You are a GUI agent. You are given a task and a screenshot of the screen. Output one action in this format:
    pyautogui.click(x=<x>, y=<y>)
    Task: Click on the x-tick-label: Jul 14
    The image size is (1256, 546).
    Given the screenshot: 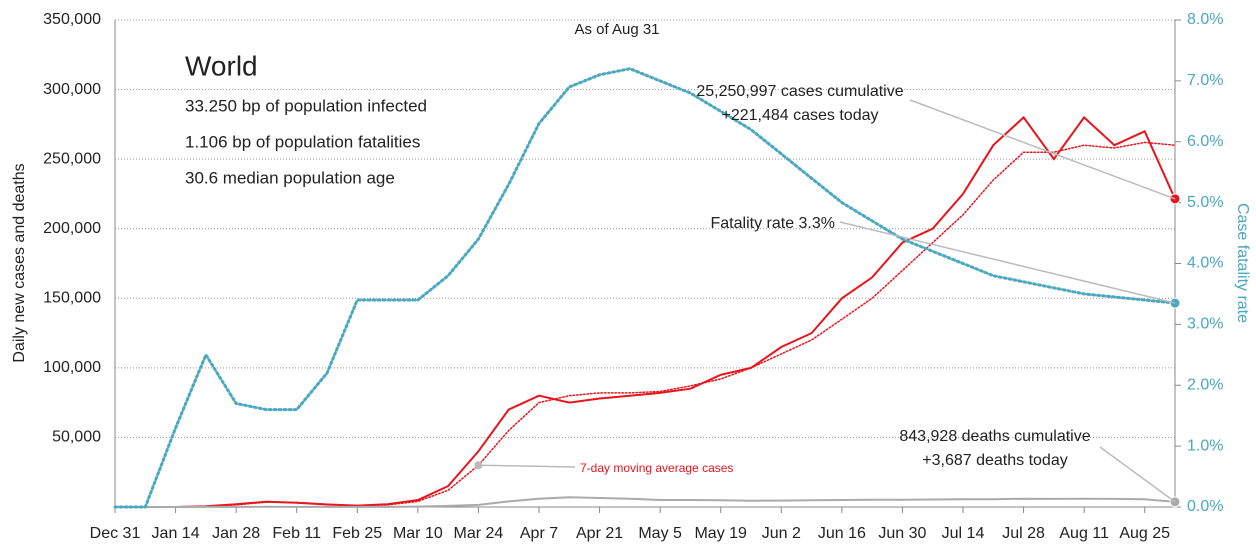 What is the action you would take?
    pyautogui.click(x=963, y=533)
    